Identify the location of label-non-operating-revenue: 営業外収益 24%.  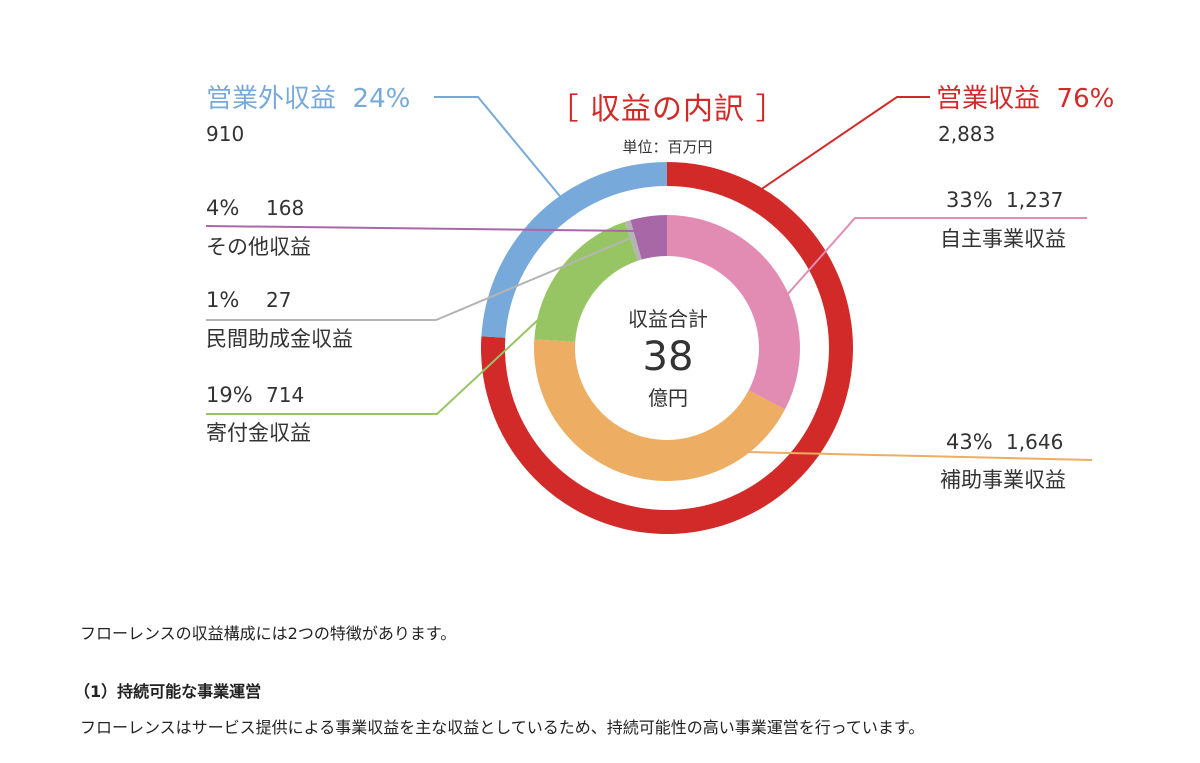
(308, 99).